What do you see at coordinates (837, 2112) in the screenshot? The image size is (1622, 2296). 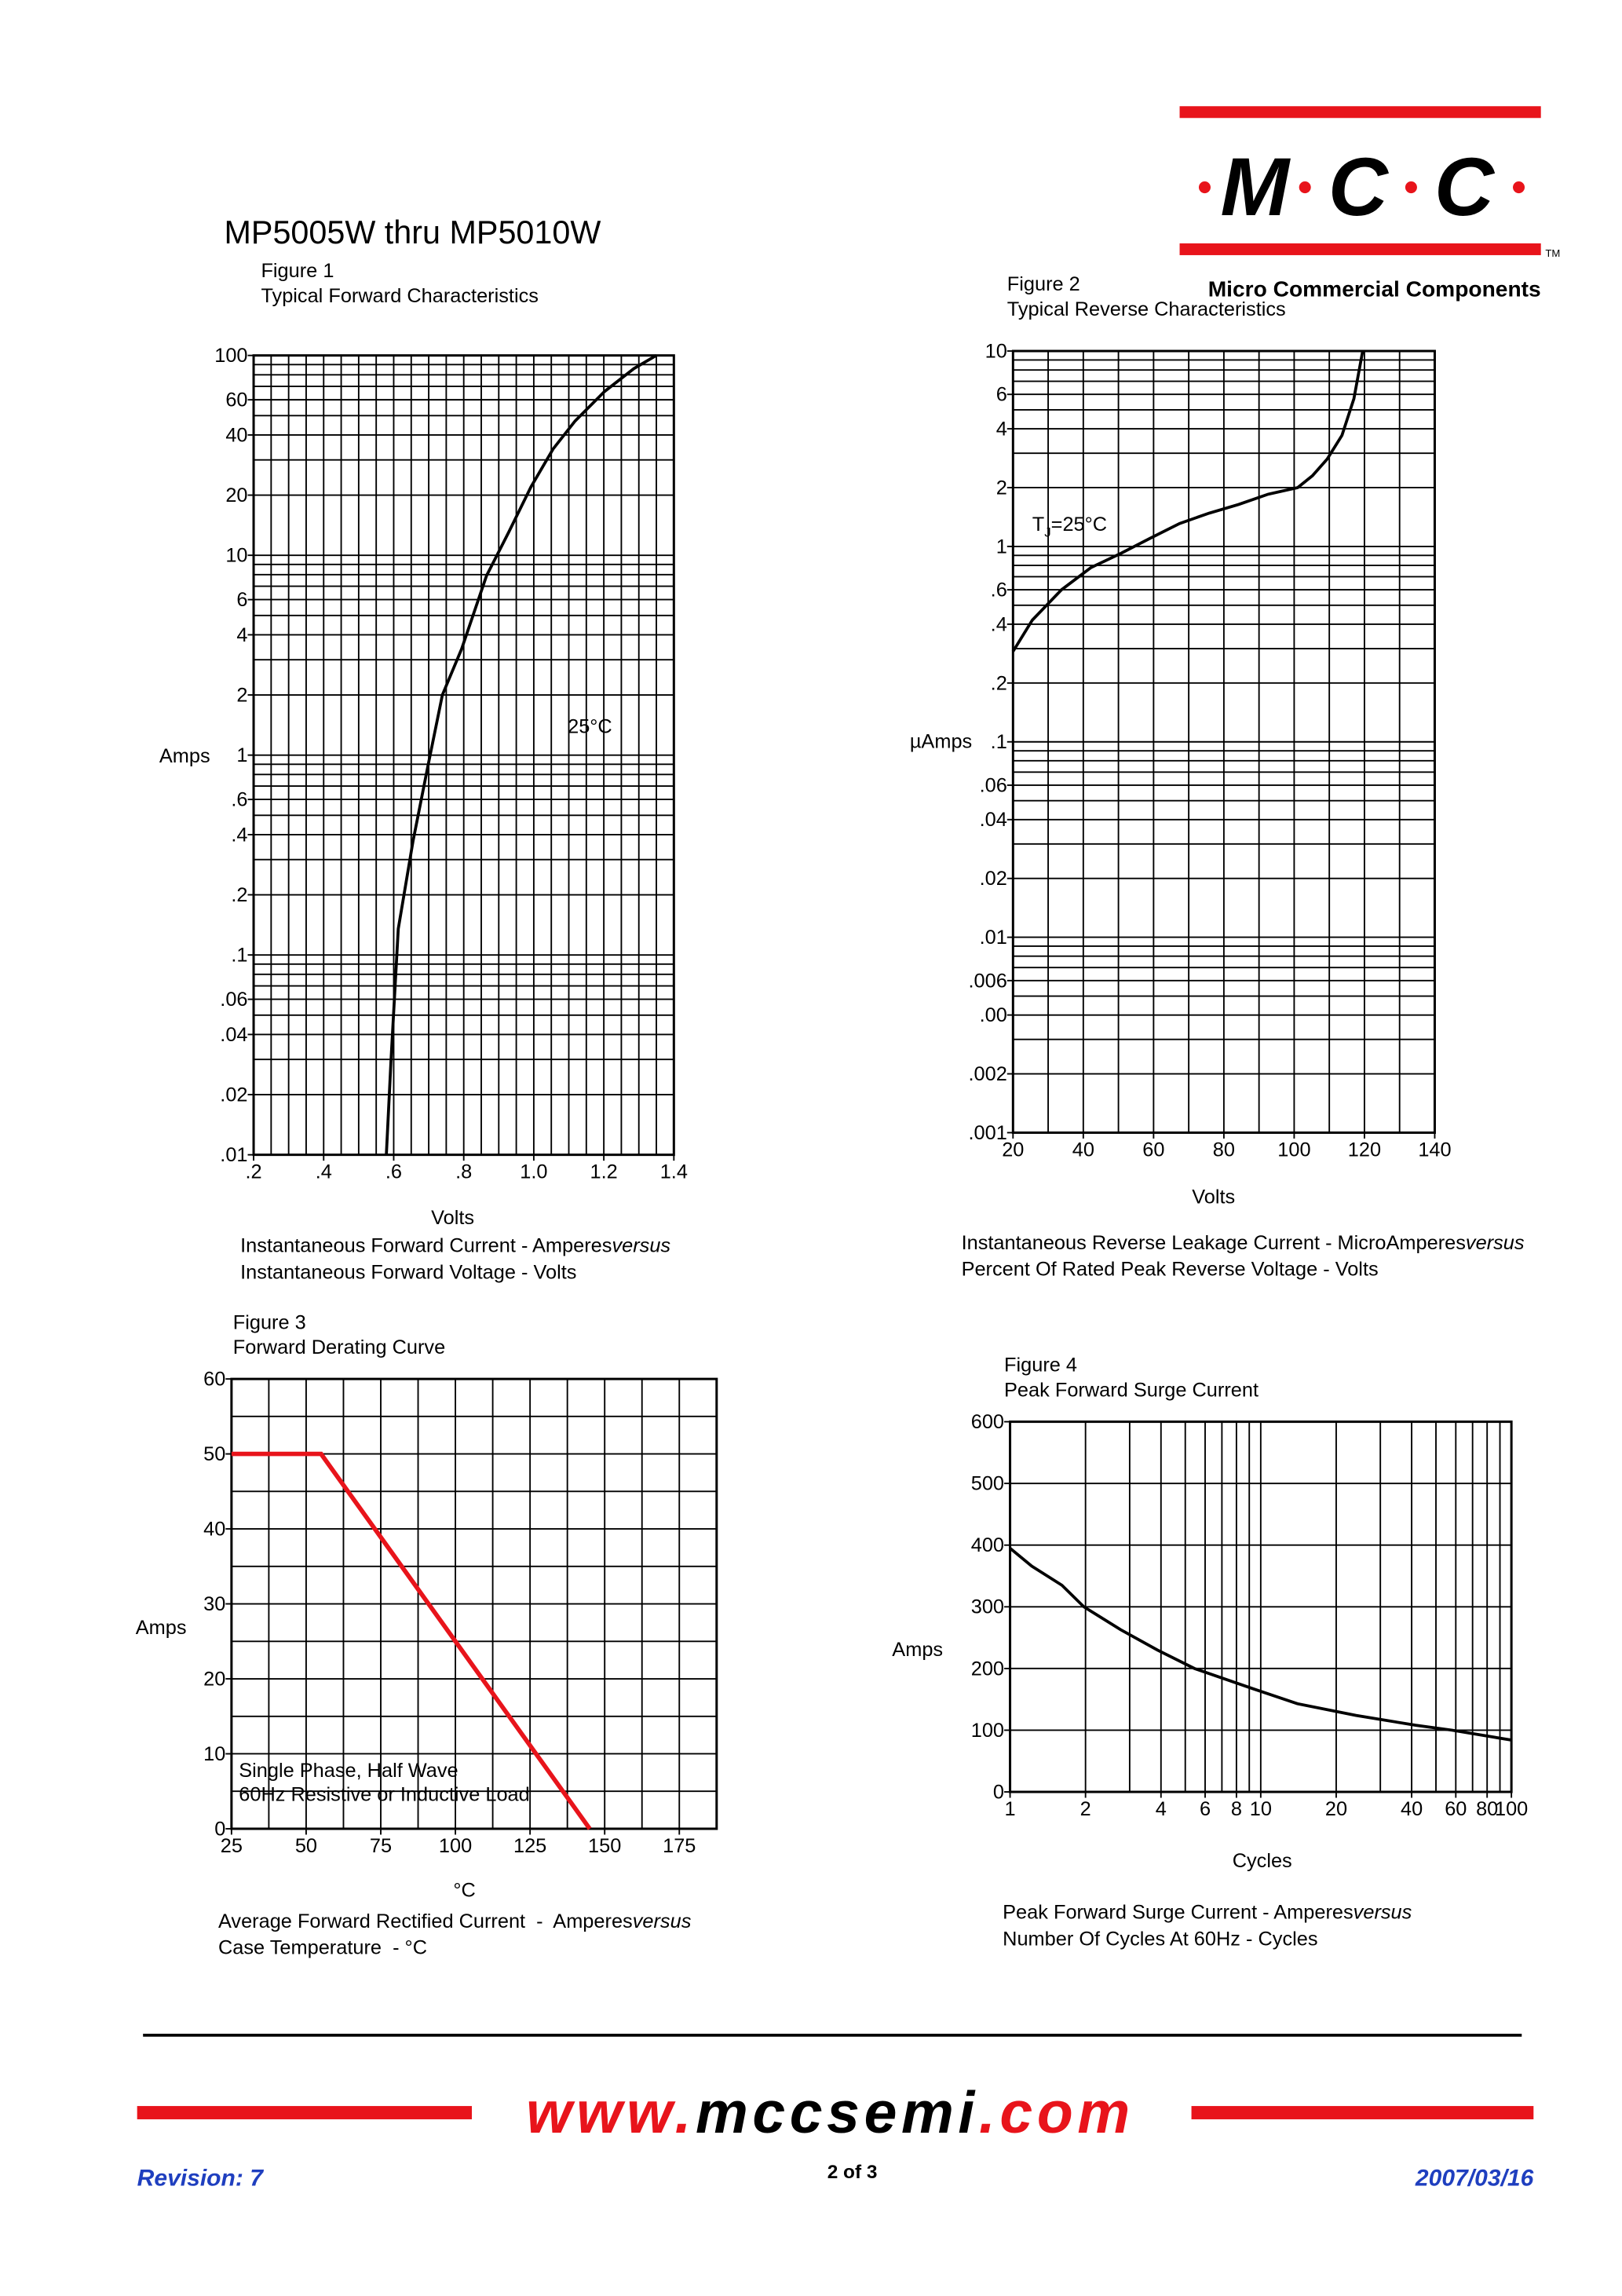 I see `website-name: mccsemi` at bounding box center [837, 2112].